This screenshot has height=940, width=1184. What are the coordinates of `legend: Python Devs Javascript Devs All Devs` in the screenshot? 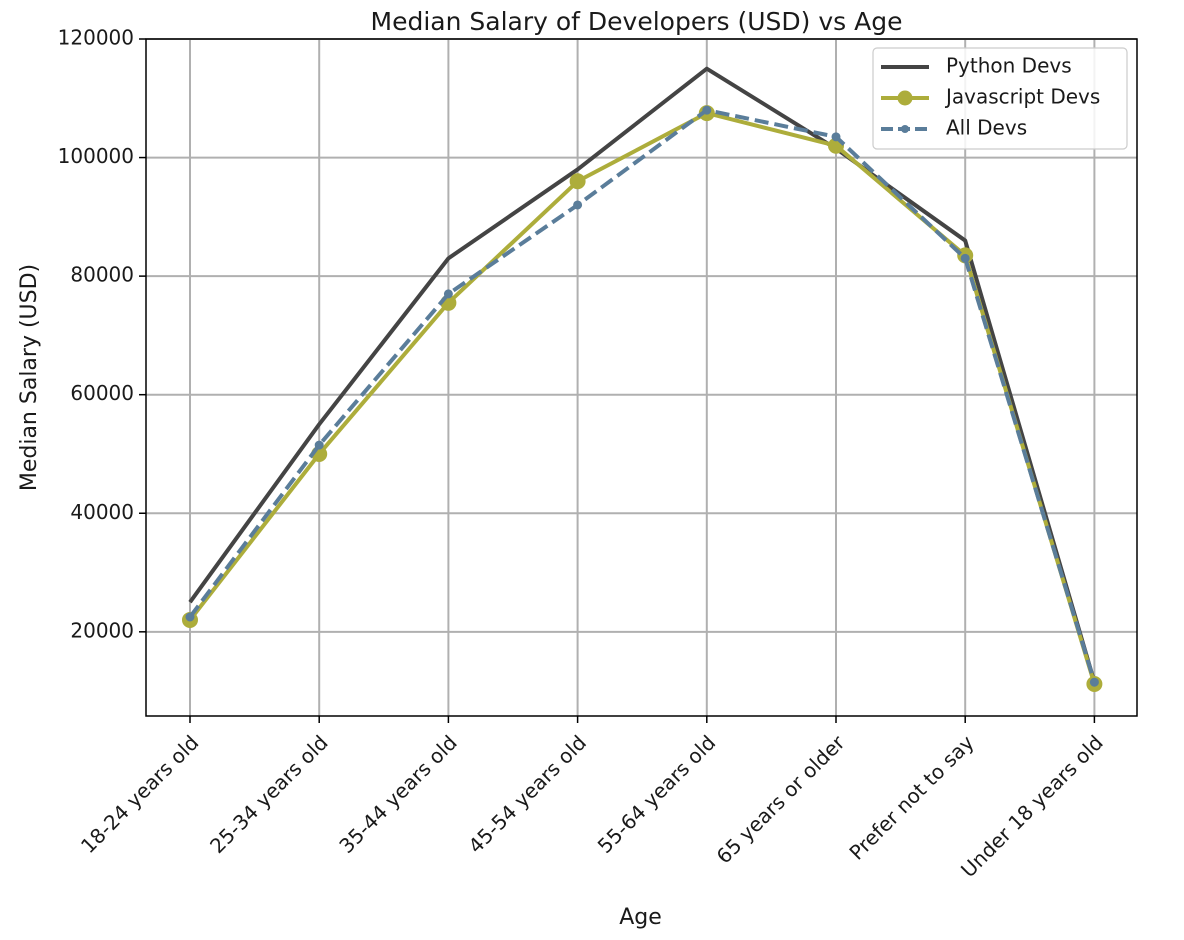 It's located at (1000, 98).